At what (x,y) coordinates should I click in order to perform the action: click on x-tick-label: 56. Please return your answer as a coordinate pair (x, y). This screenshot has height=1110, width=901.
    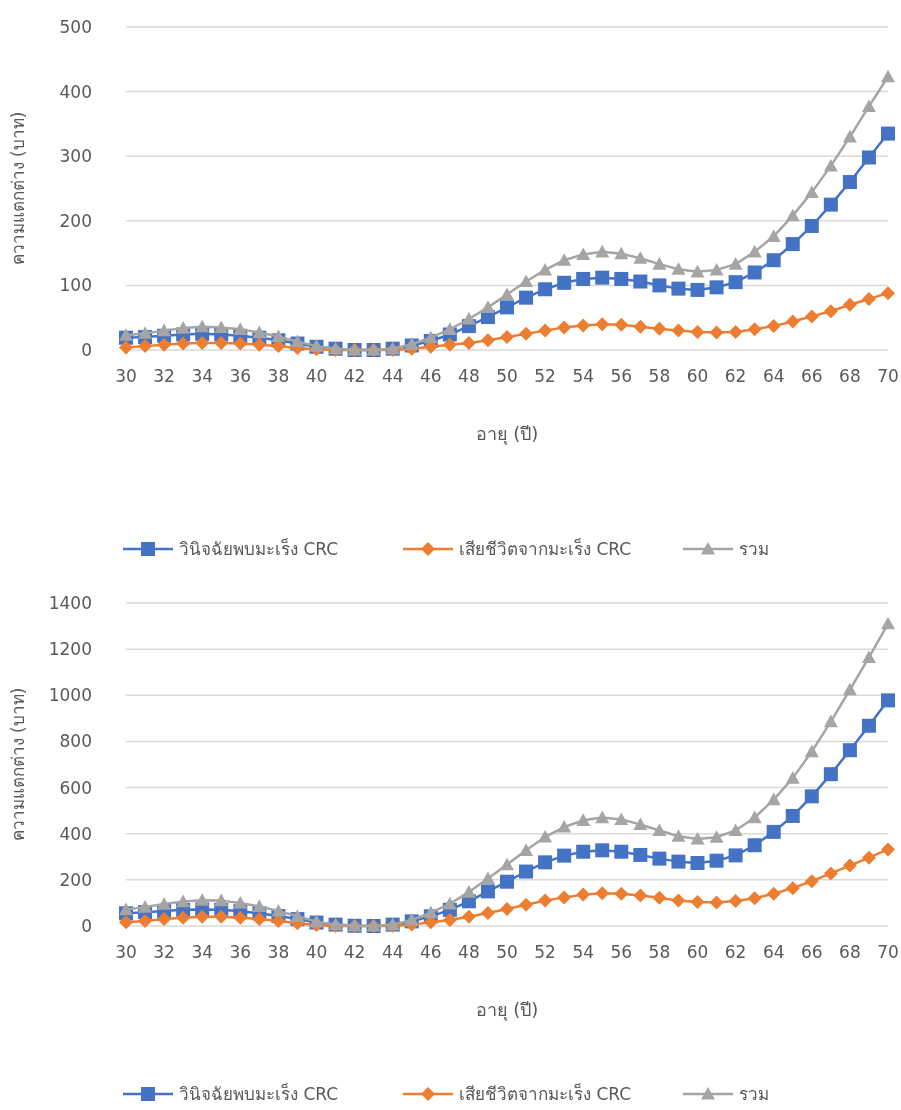
    Looking at the image, I should click on (621, 376).